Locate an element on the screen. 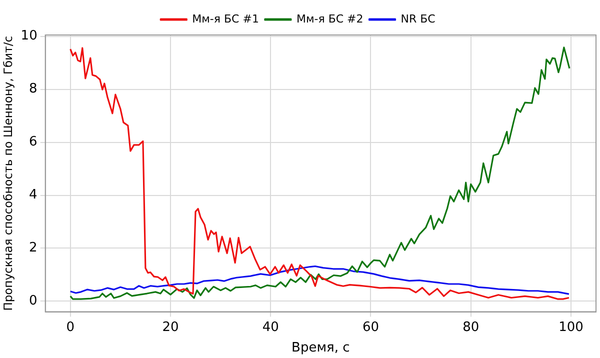 This screenshot has height=358, width=600. y-tick-label: 0 is located at coordinates (33, 301).